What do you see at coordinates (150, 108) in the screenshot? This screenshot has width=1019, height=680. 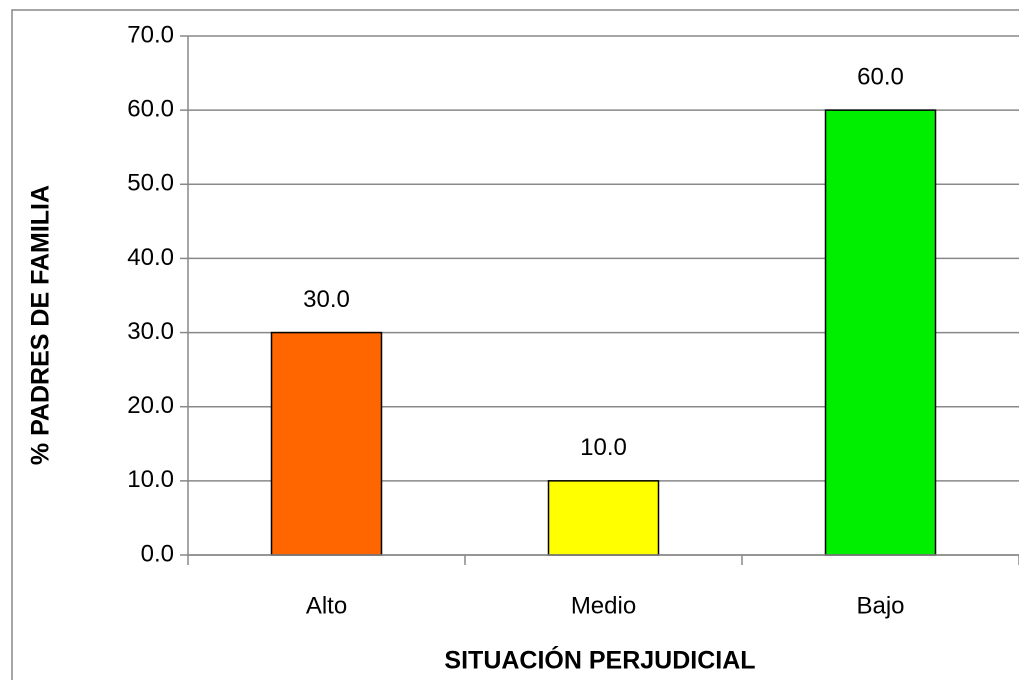 I see `y-tick-label: 60.0` at bounding box center [150, 108].